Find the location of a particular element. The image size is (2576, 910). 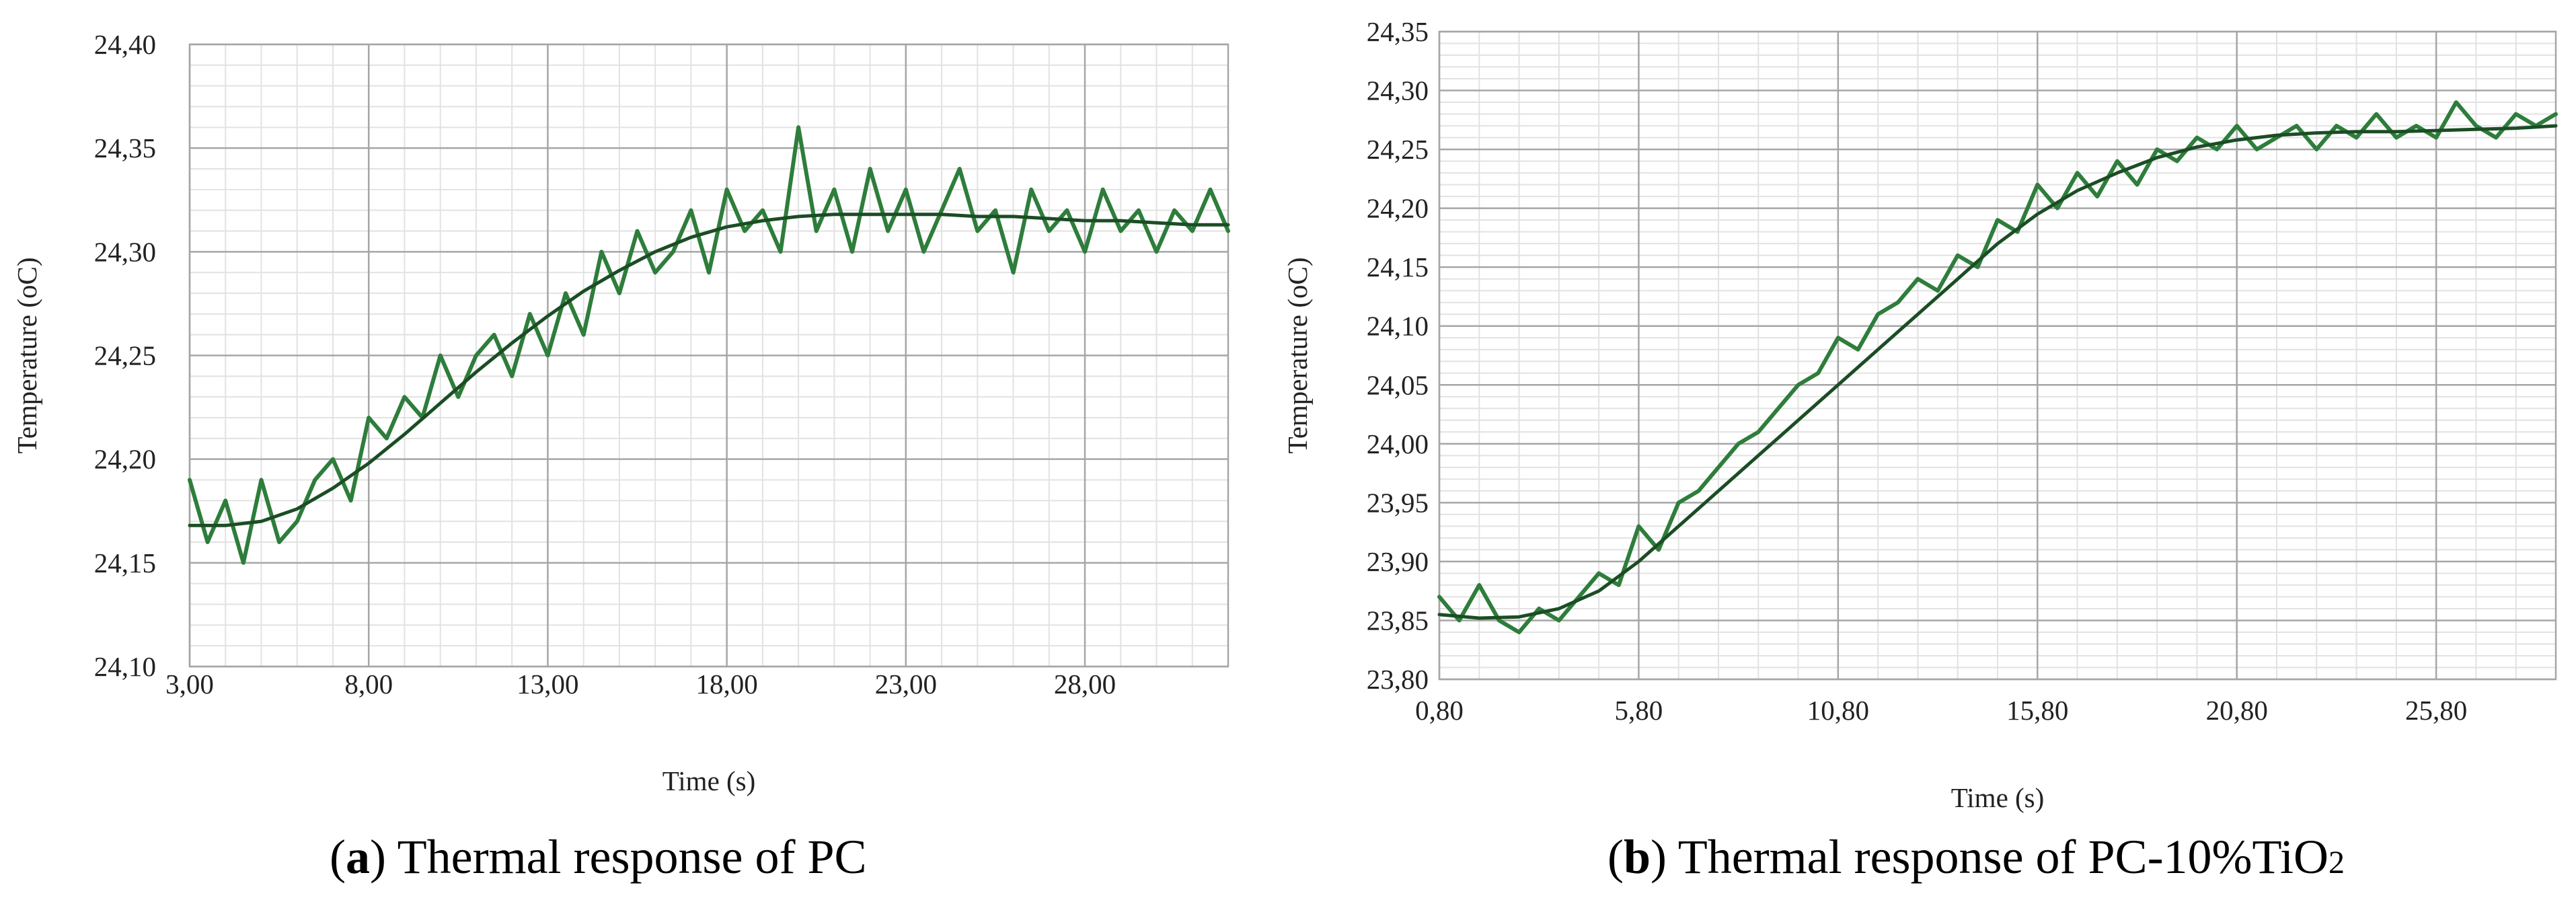

chart-b-y-tick-label: 24,20 is located at coordinates (1398, 208).